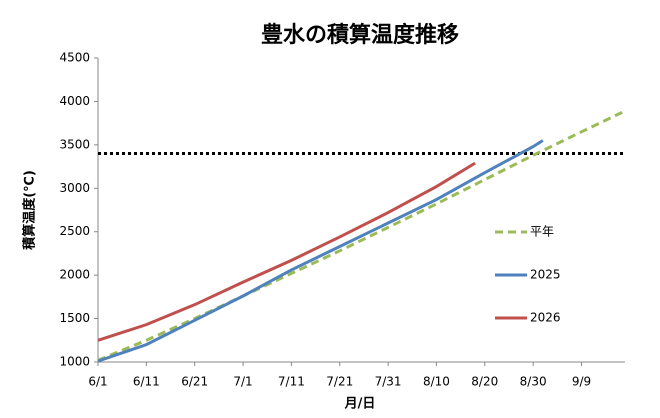 This screenshot has height=418, width=660. I want to click on x-tick-label: 9/9, so click(581, 382).